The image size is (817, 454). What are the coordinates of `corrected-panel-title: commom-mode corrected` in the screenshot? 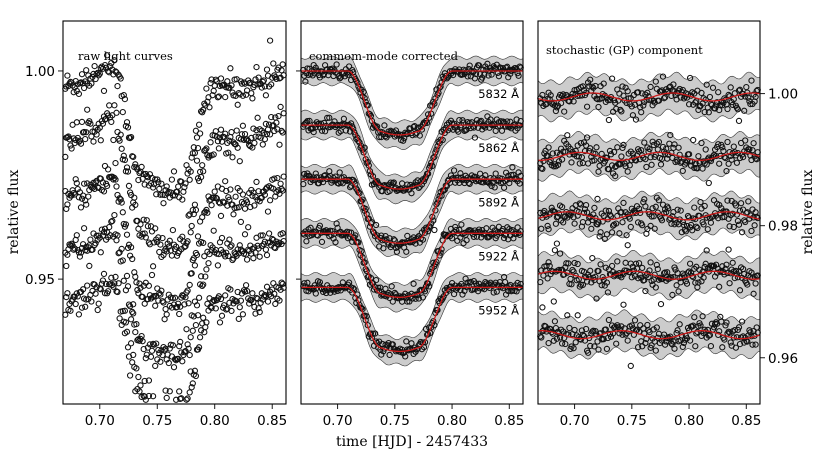 It's located at (384, 56).